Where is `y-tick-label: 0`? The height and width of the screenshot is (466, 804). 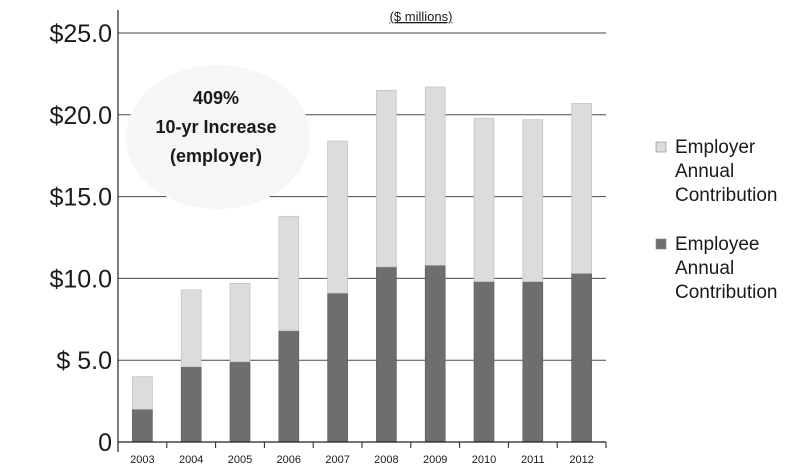 y-tick-label: 0 is located at coordinates (105, 443).